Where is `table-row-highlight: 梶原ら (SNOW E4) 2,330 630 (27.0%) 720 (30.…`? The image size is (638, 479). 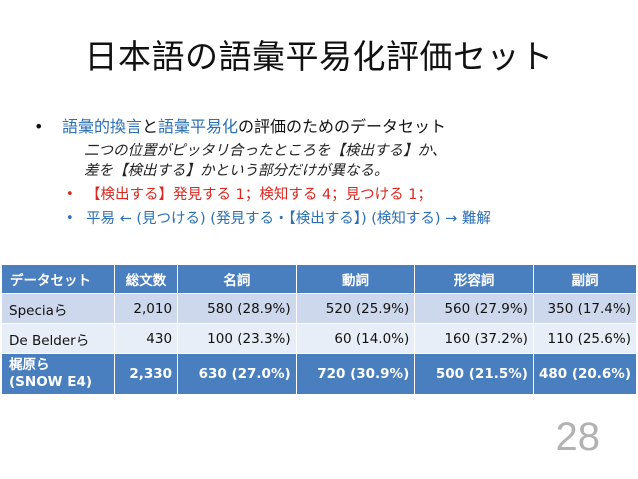 table-row-highlight: 梶原ら (SNOW E4) 2,330 630 (27.0%) 720 (30.… is located at coordinates (319, 374).